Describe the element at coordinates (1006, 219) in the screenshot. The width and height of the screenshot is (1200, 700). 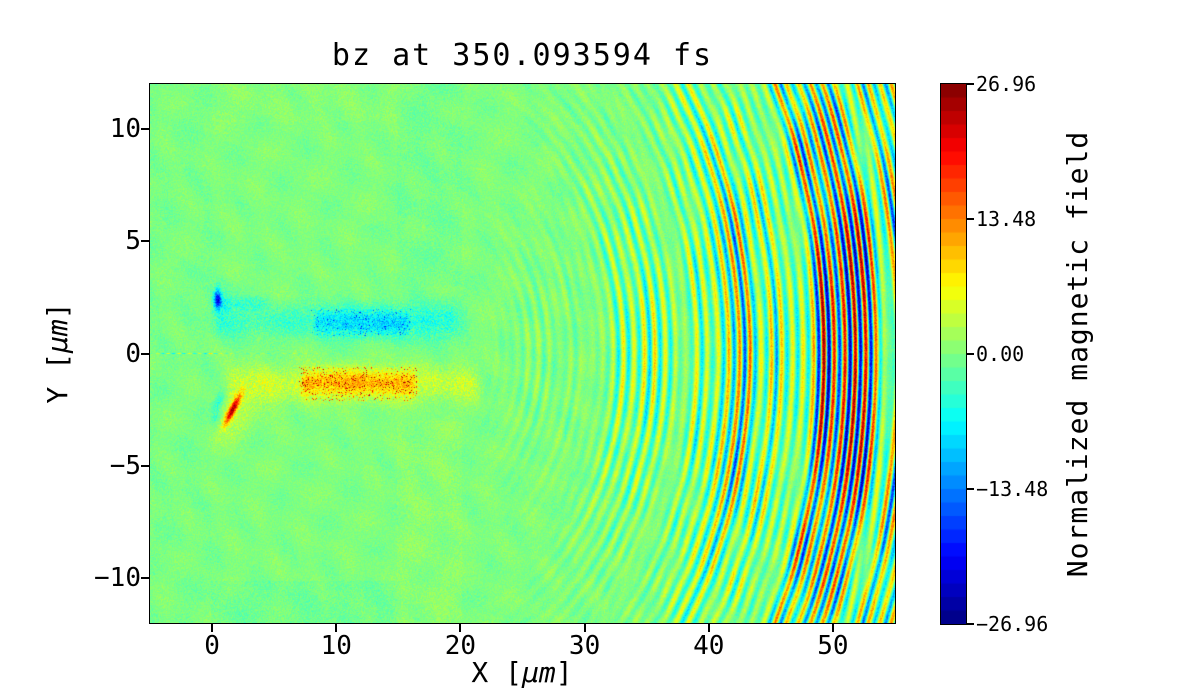
I see `colorbar-tick-label: 13.48` at that location.